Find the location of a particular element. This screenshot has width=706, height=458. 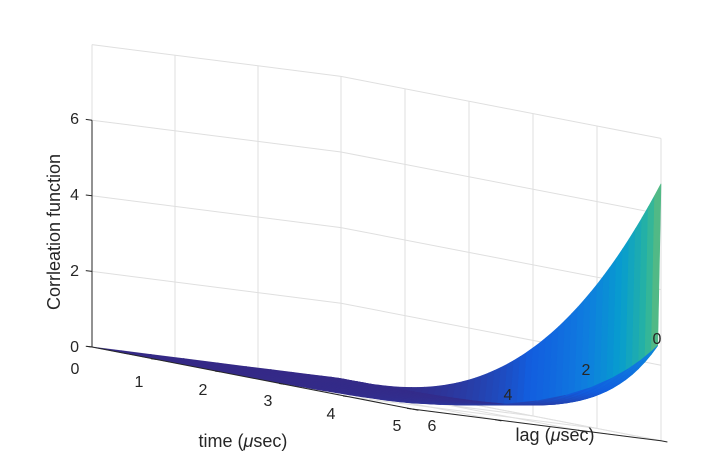

y-tick-label: 4 is located at coordinates (508, 395).